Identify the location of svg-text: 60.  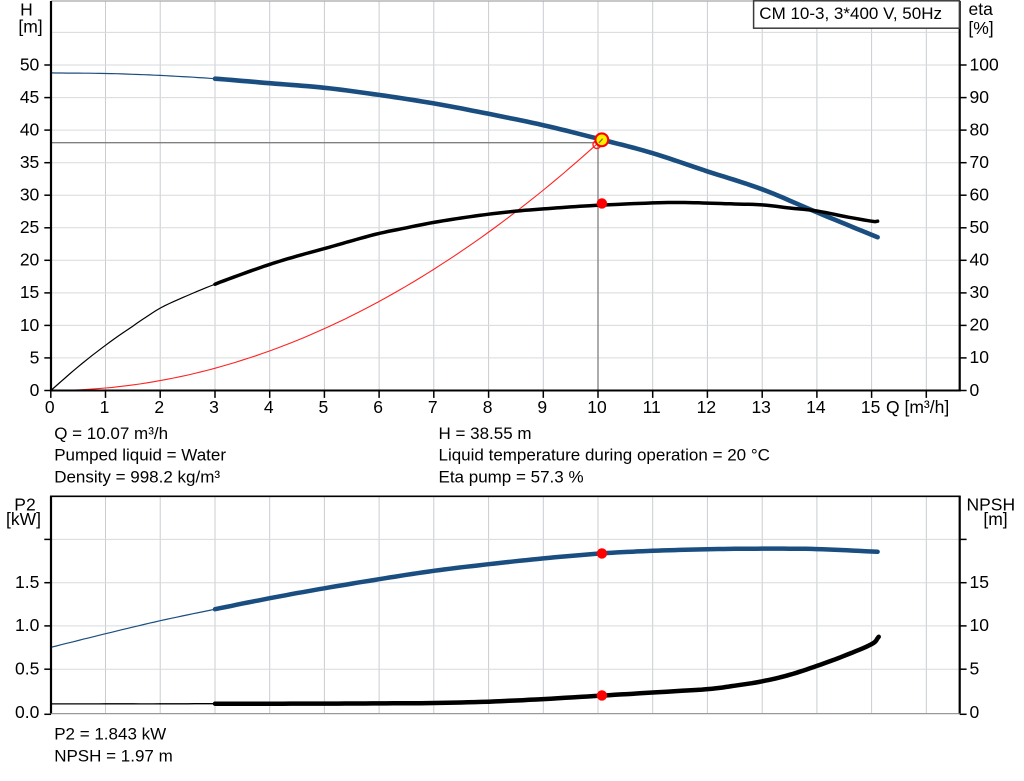
(980, 195).